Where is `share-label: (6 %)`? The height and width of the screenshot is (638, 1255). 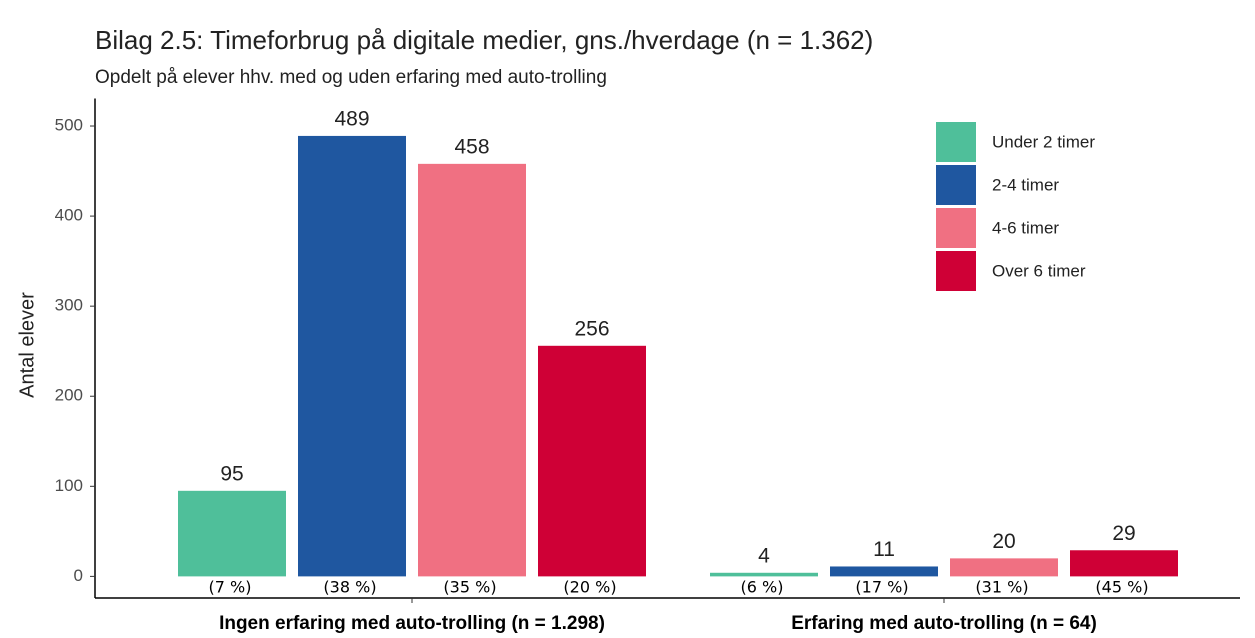 share-label: (6 %) is located at coordinates (762, 587).